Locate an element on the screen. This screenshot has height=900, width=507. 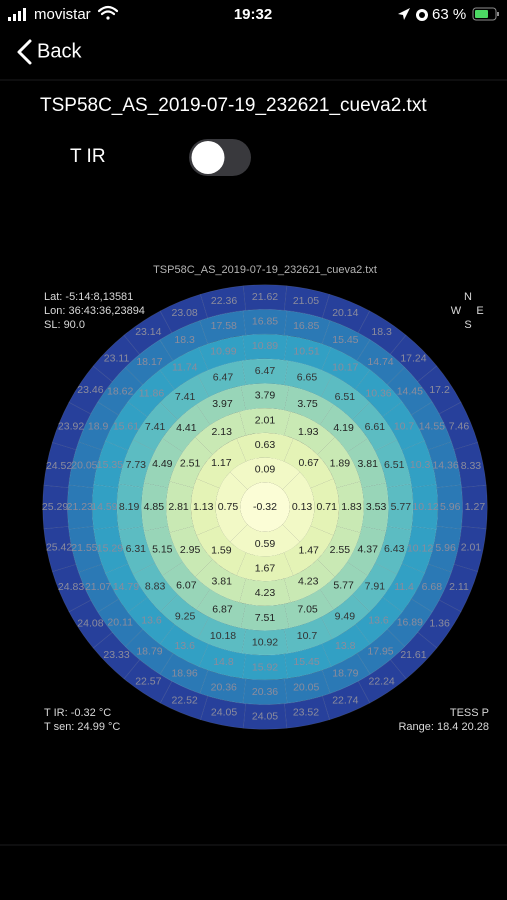
cell-label: 0.63 is located at coordinates (265, 445).